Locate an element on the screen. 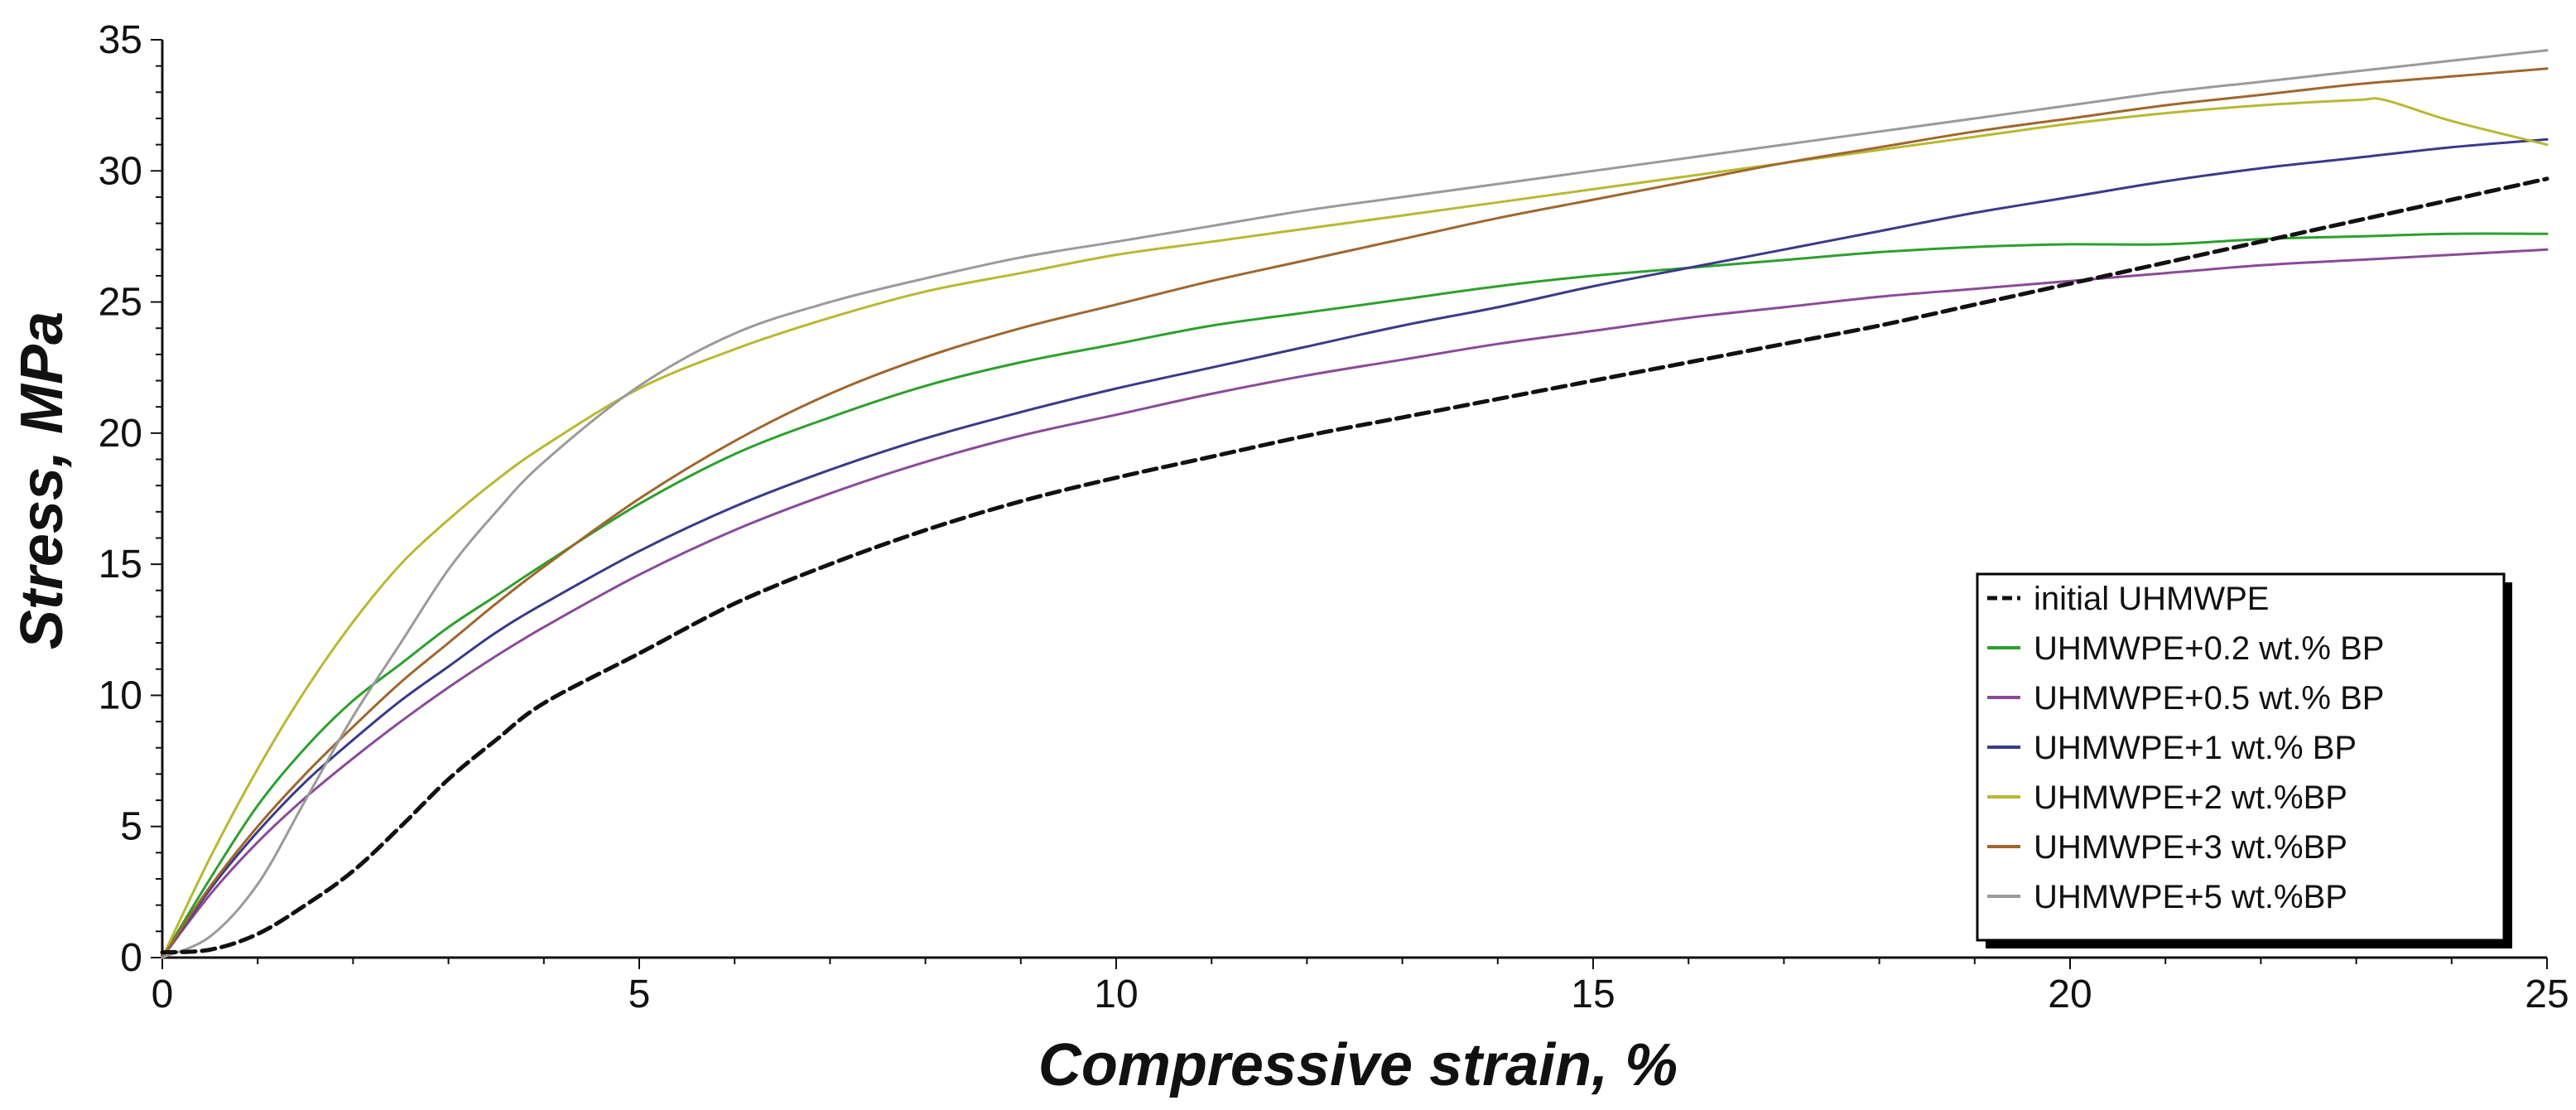 Image resolution: width=2576 pixels, height=1110 pixels. x-tick-label: 5 is located at coordinates (639, 994).